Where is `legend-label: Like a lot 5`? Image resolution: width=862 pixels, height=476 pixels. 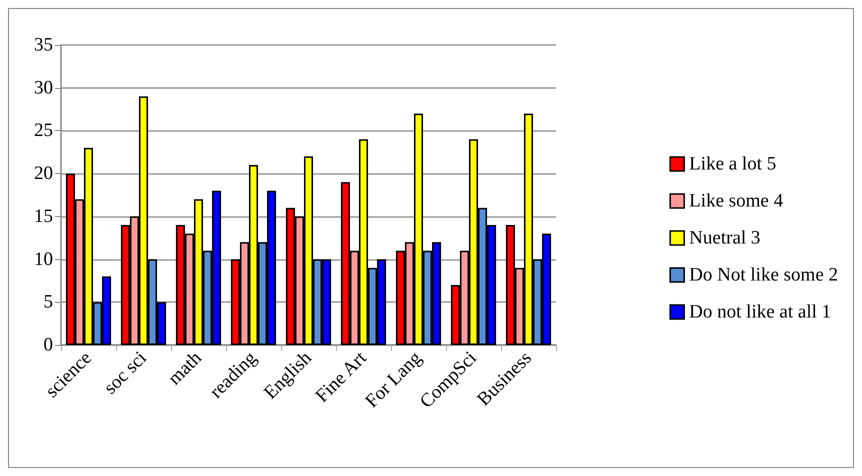
legend-label: Like a lot 5 is located at coordinates (732, 164).